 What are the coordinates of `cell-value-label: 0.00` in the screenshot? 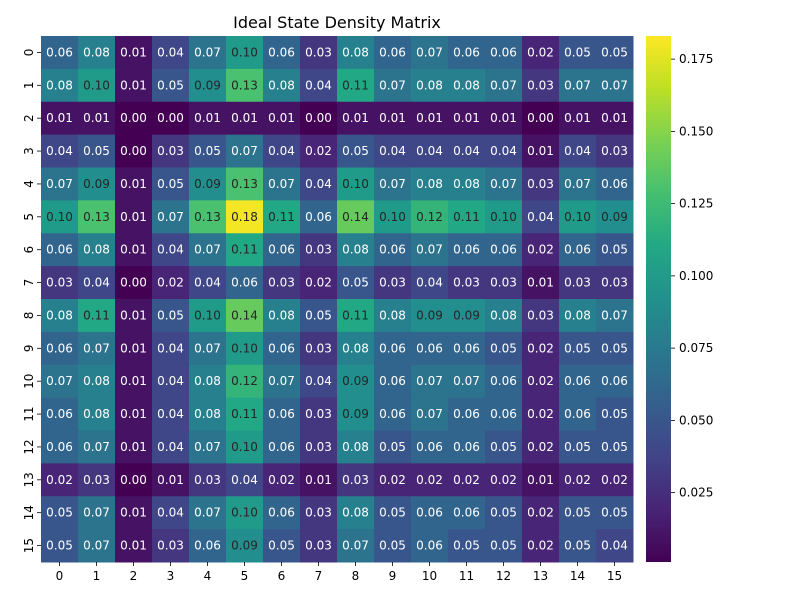 It's located at (133, 151).